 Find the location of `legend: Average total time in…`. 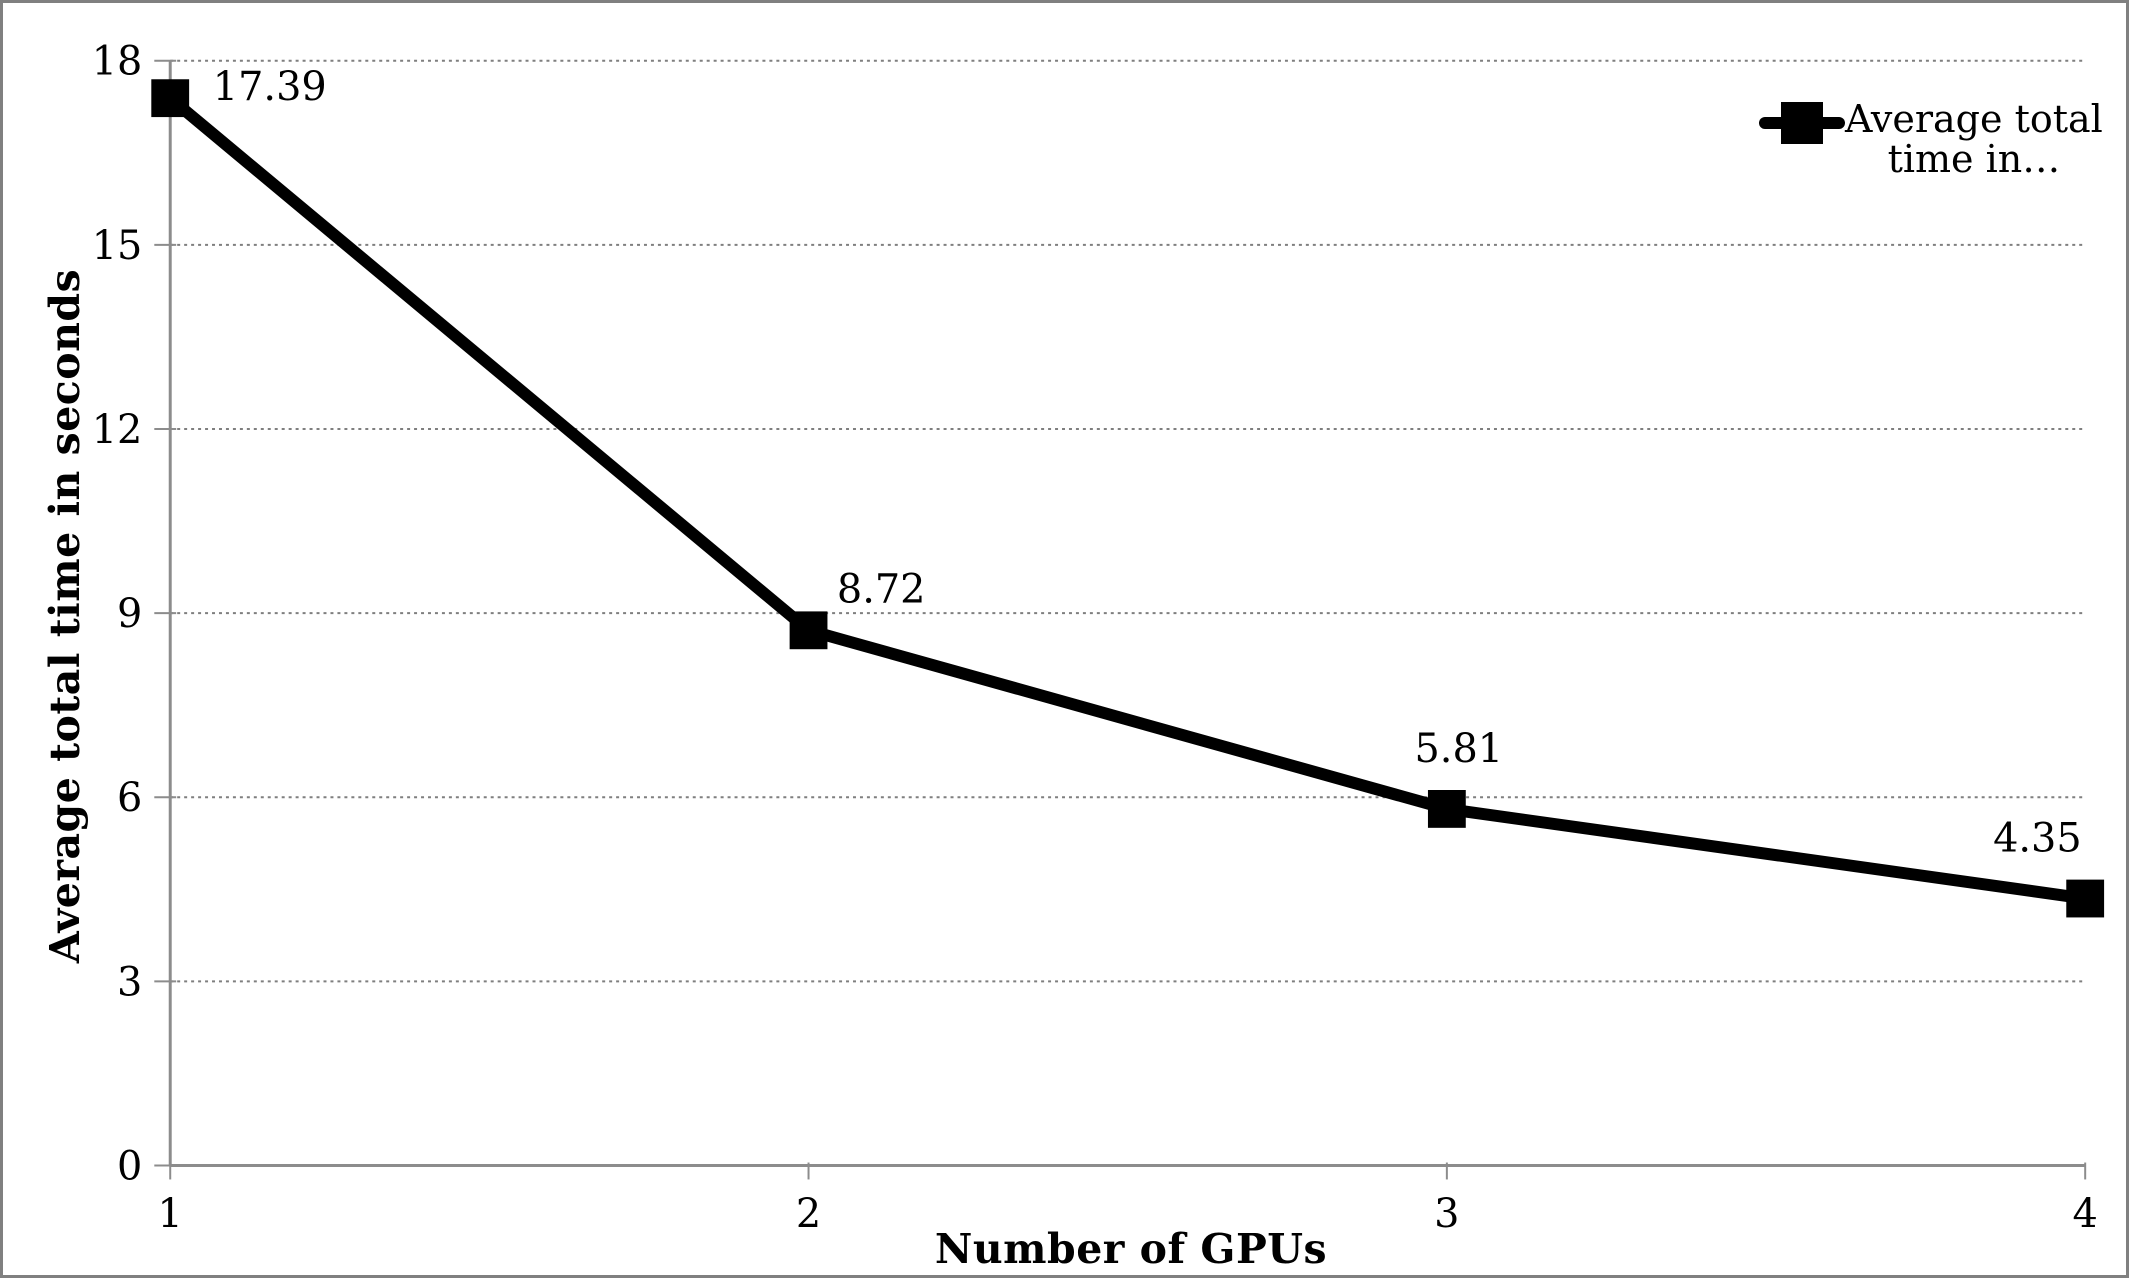

legend: Average total time in… is located at coordinates (1931, 139).